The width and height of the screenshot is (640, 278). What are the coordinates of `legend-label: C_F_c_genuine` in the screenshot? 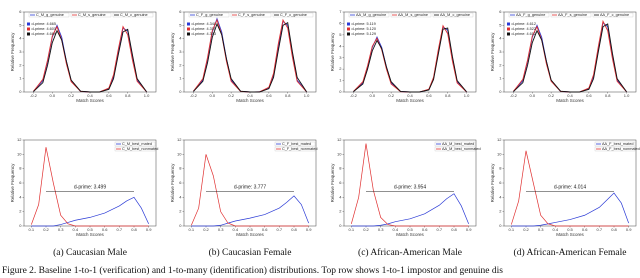 It's located at (293, 15).